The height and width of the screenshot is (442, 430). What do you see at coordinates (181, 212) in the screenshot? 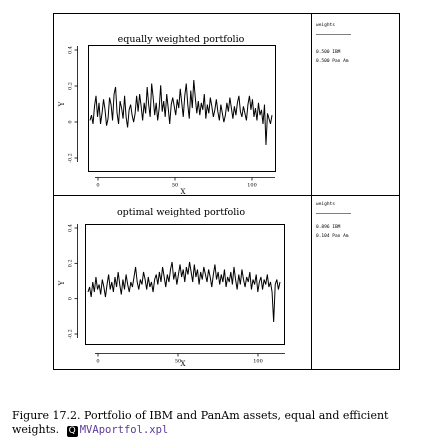
I see `panel-title: optimal weighted portfolio` at bounding box center [181, 212].